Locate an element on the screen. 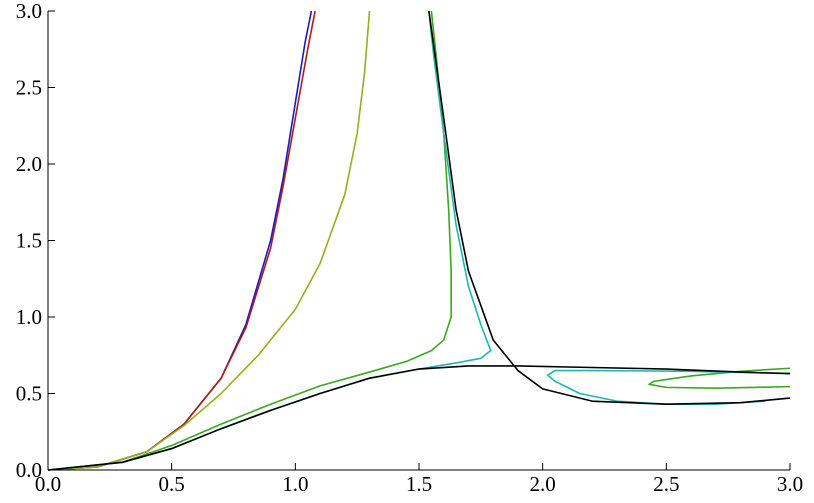 The image size is (814, 503). x-tick-label: 0.5 is located at coordinates (172, 484).